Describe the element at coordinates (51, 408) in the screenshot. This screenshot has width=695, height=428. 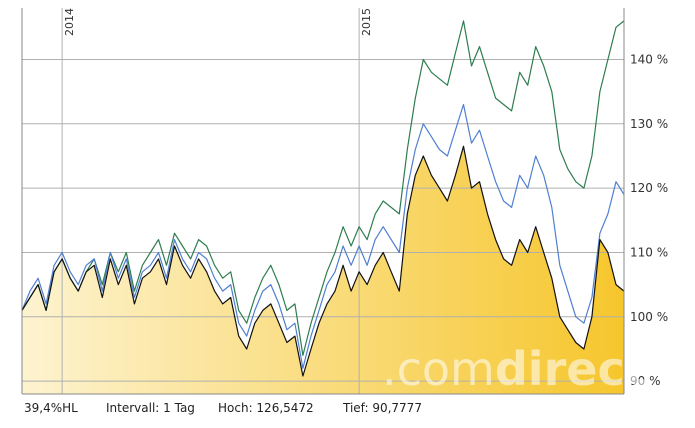
I see `range-label: 39,4%HL` at that location.